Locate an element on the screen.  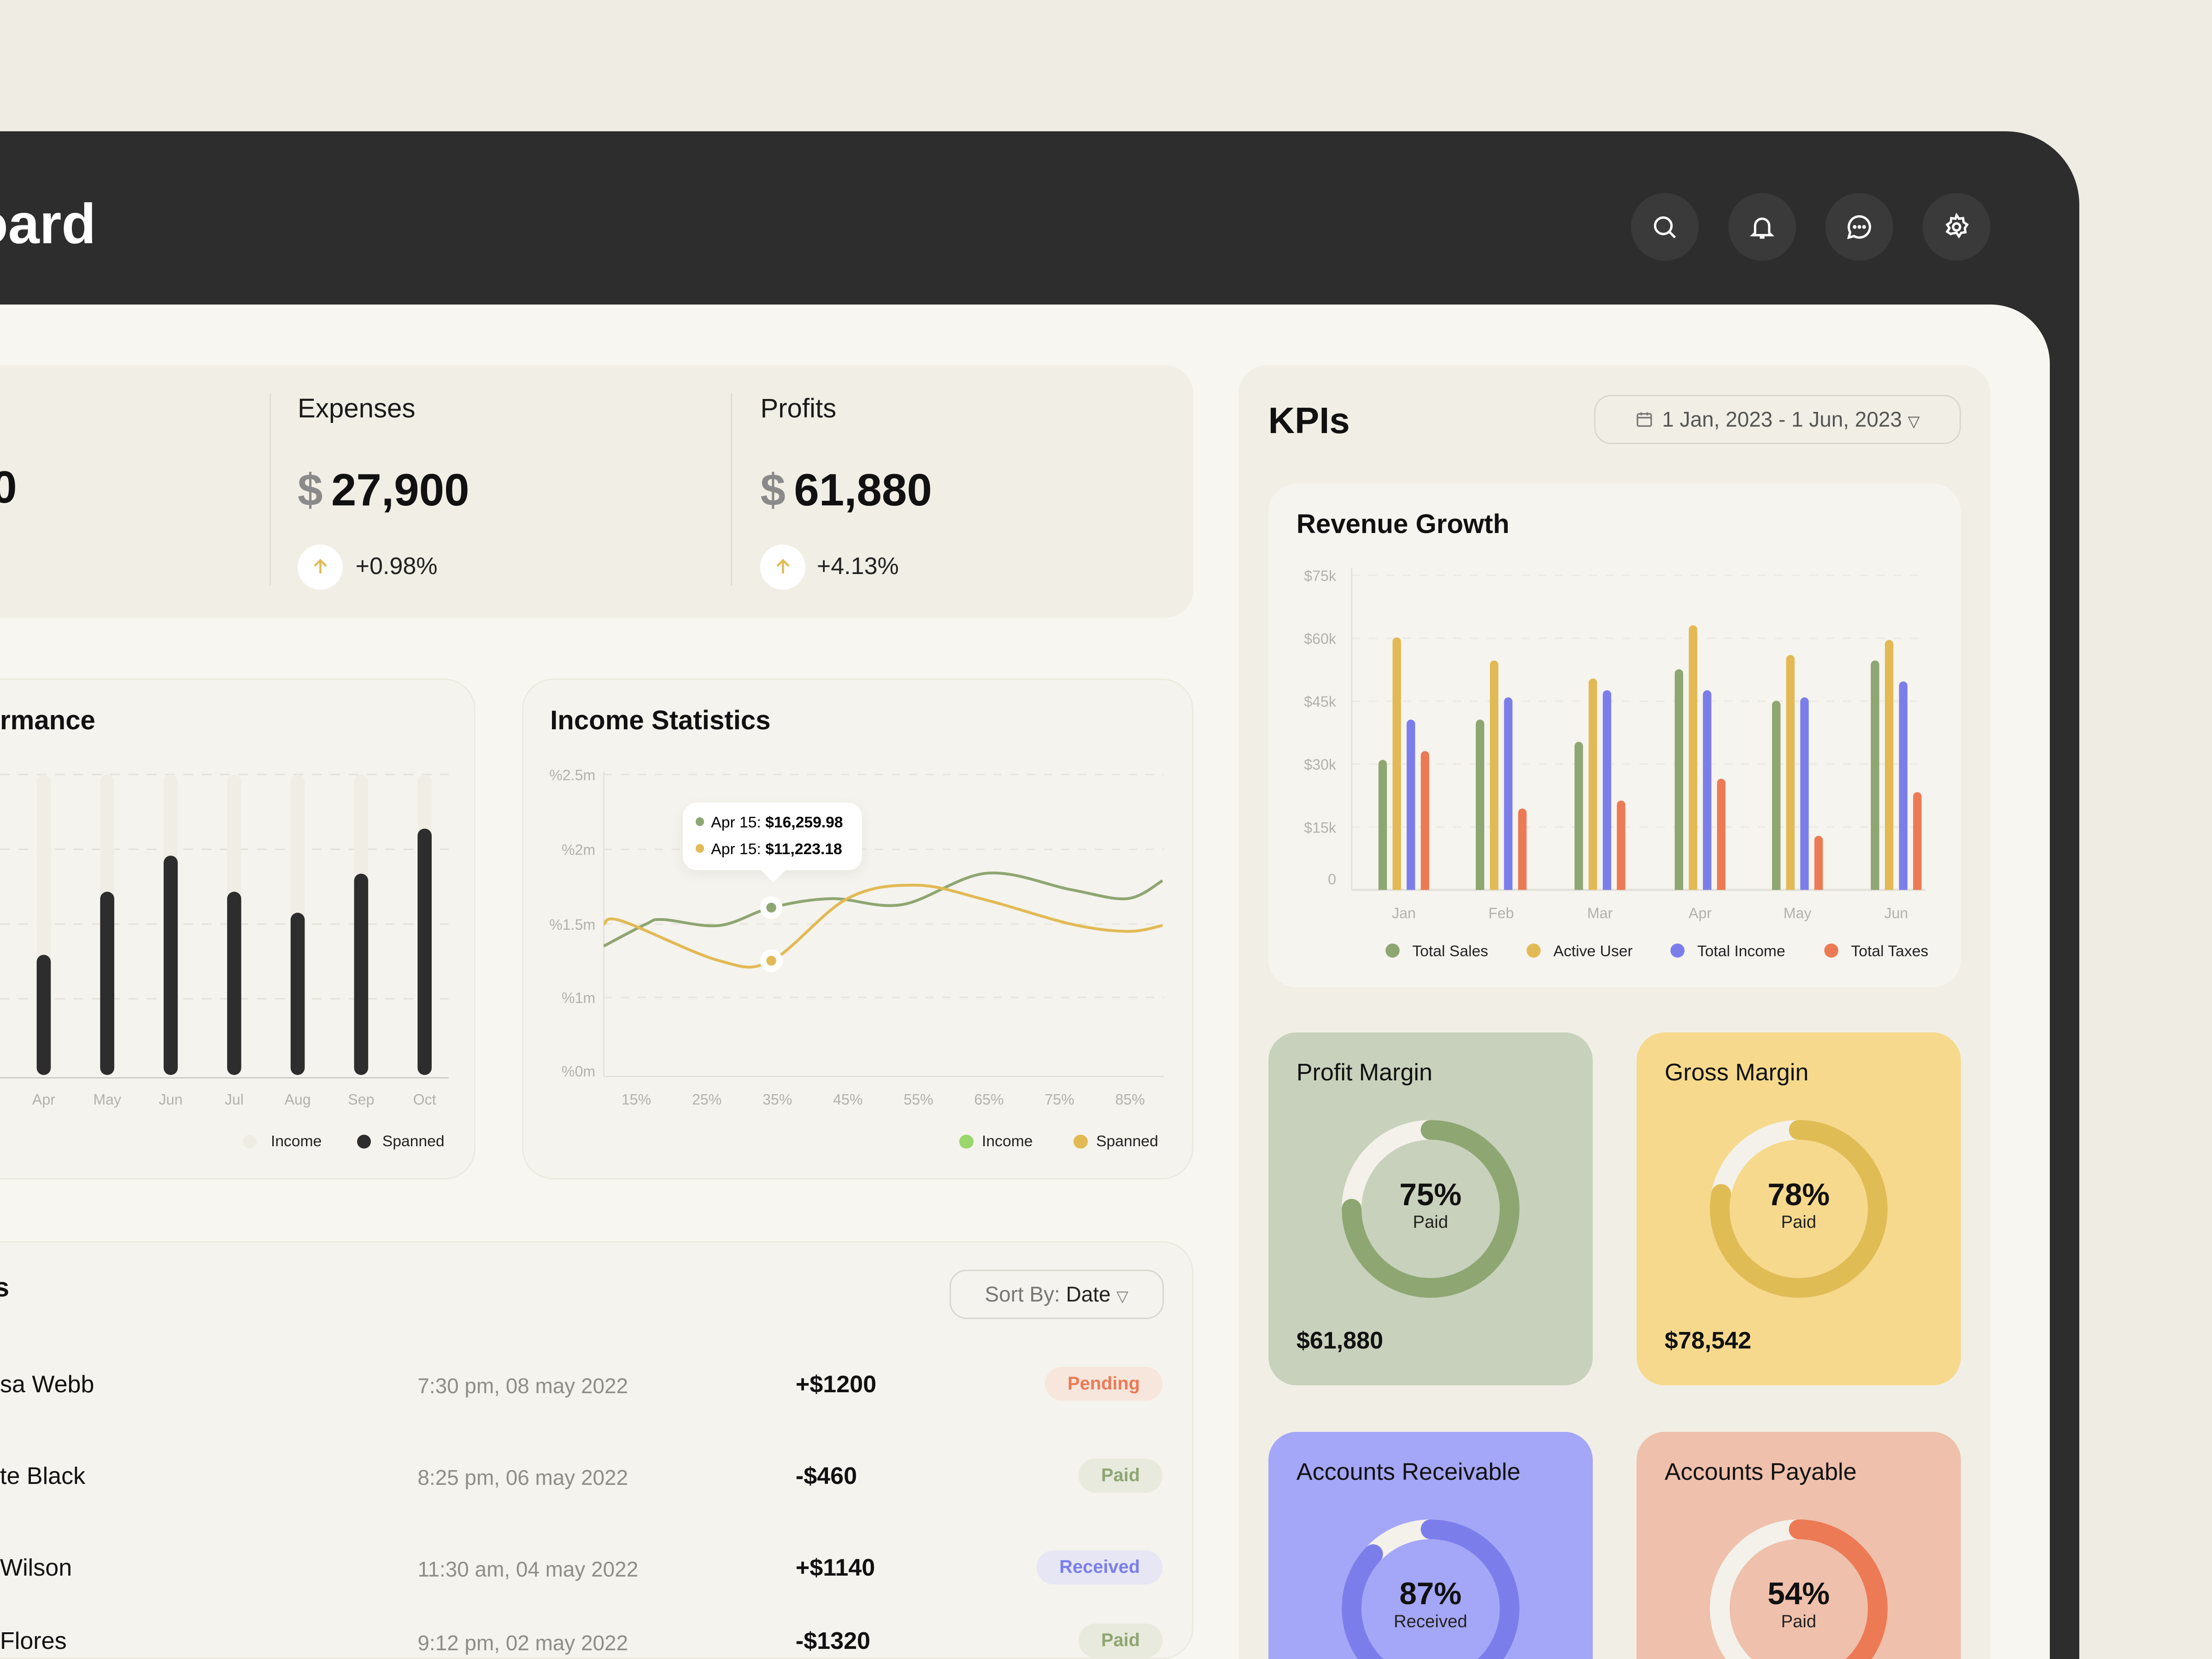
x-tick-label: 75% is located at coordinates (1059, 1099).